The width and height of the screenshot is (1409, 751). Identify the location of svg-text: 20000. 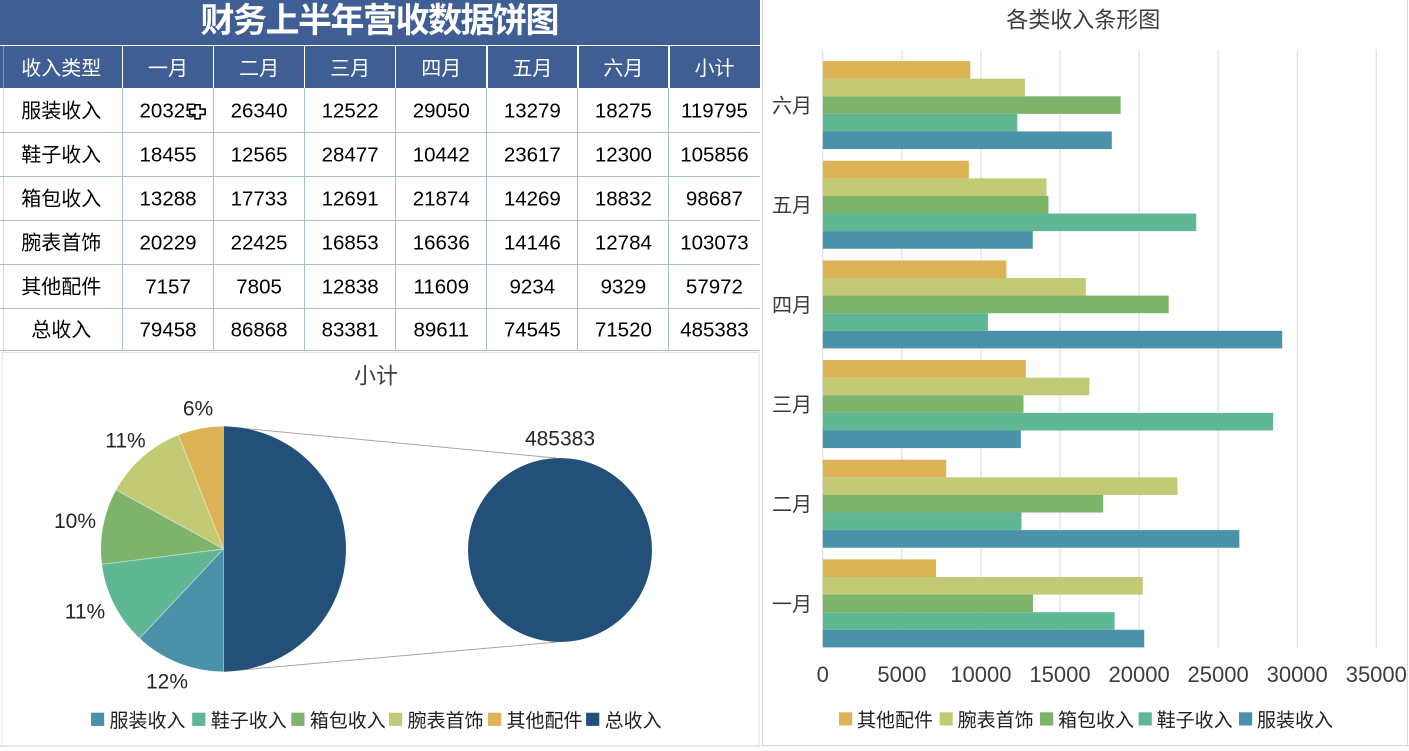
(1139, 673).